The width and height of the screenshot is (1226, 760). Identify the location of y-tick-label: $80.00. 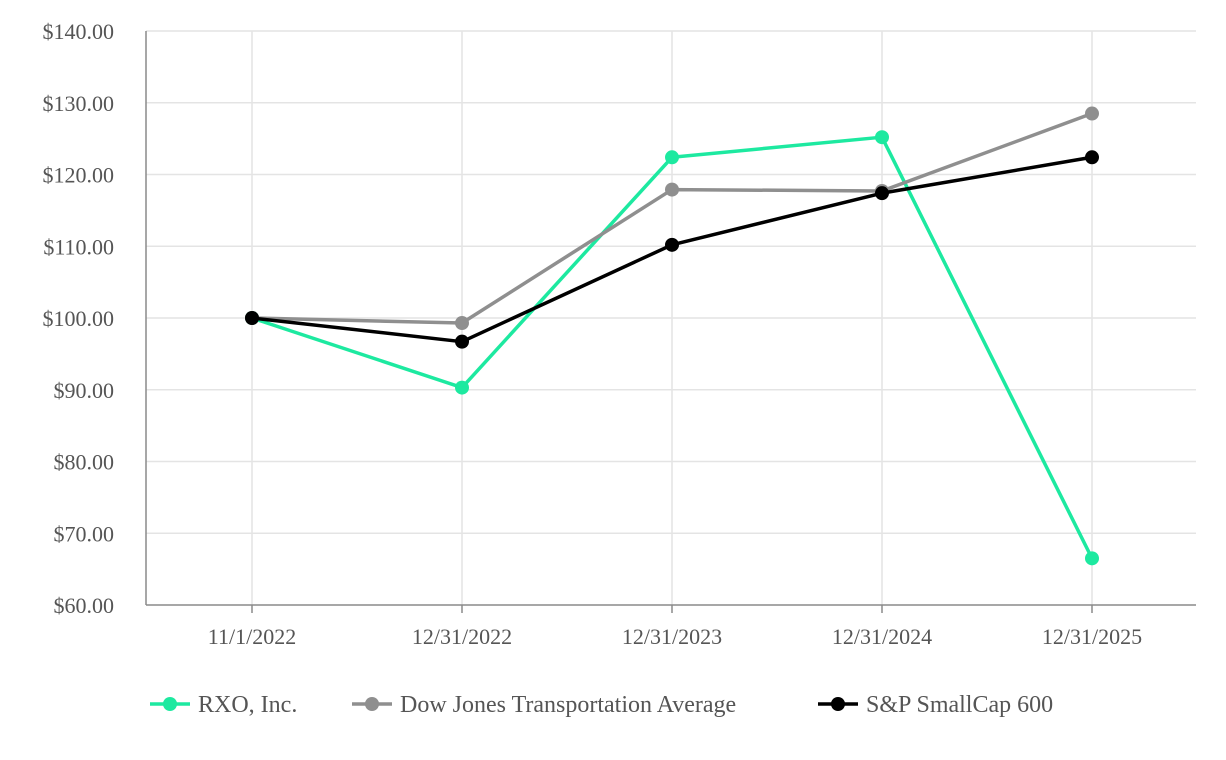
(84, 462).